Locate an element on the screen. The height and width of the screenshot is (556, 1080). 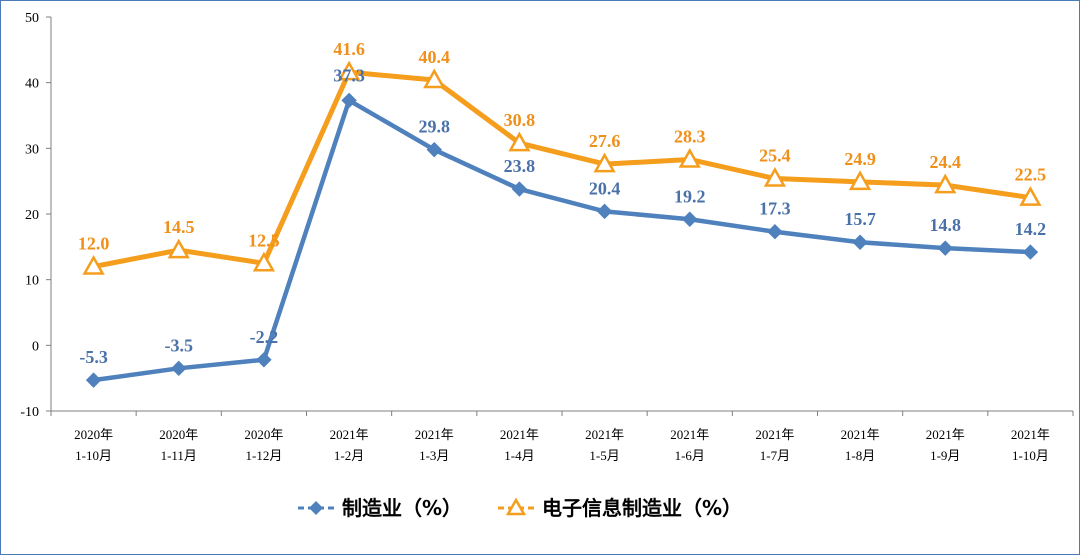
x-tick-label: 2021年 1-9月 is located at coordinates (945, 445).